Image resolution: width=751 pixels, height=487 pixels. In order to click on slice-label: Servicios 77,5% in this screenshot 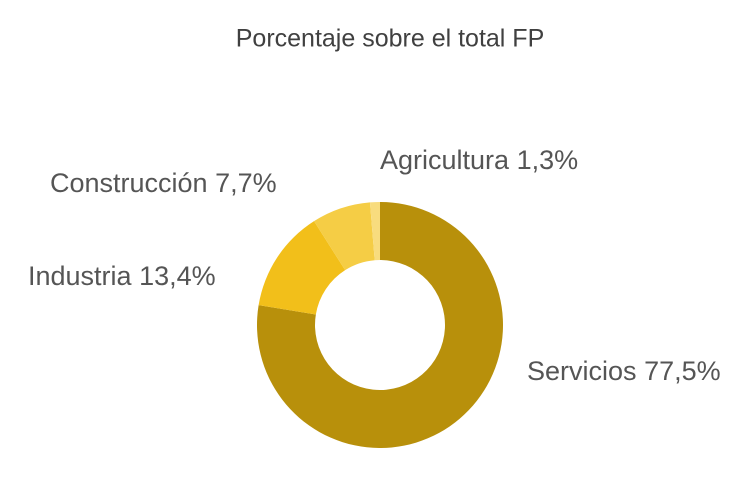, I will do `click(624, 371)`.